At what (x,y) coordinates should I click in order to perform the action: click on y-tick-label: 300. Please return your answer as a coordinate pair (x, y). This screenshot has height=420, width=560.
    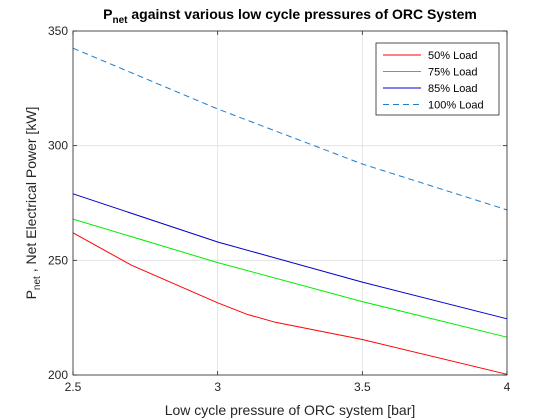
    Looking at the image, I should click on (58, 146).